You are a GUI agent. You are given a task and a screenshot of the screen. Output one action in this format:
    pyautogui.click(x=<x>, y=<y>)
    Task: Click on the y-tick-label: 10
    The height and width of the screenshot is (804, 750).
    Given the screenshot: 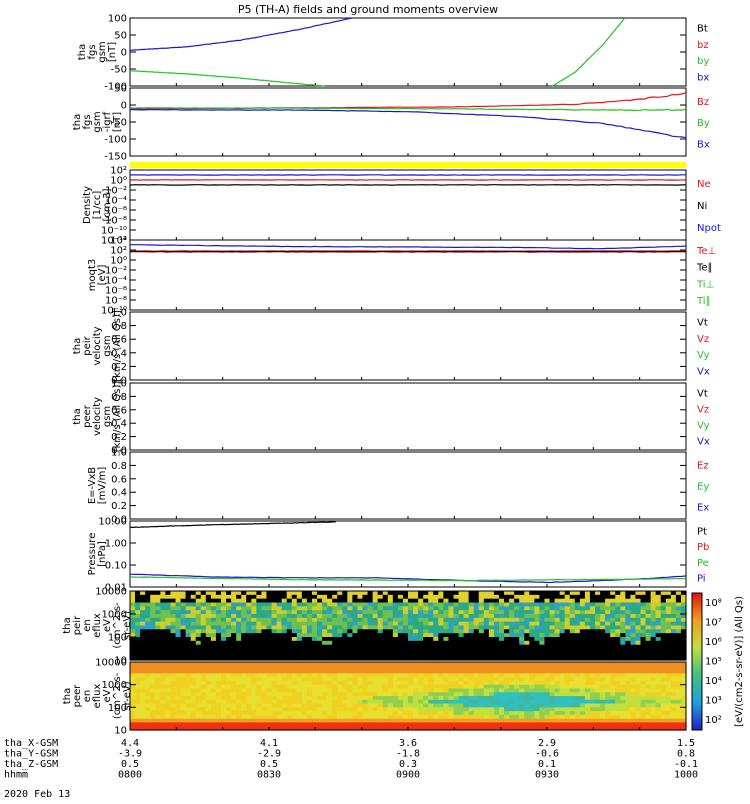 What is the action you would take?
    pyautogui.click(x=120, y=731)
    